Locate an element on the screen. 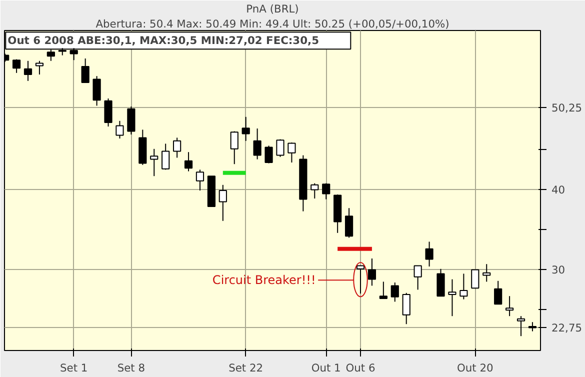  chart-title: PnA (BRL) is located at coordinates (272, 9).